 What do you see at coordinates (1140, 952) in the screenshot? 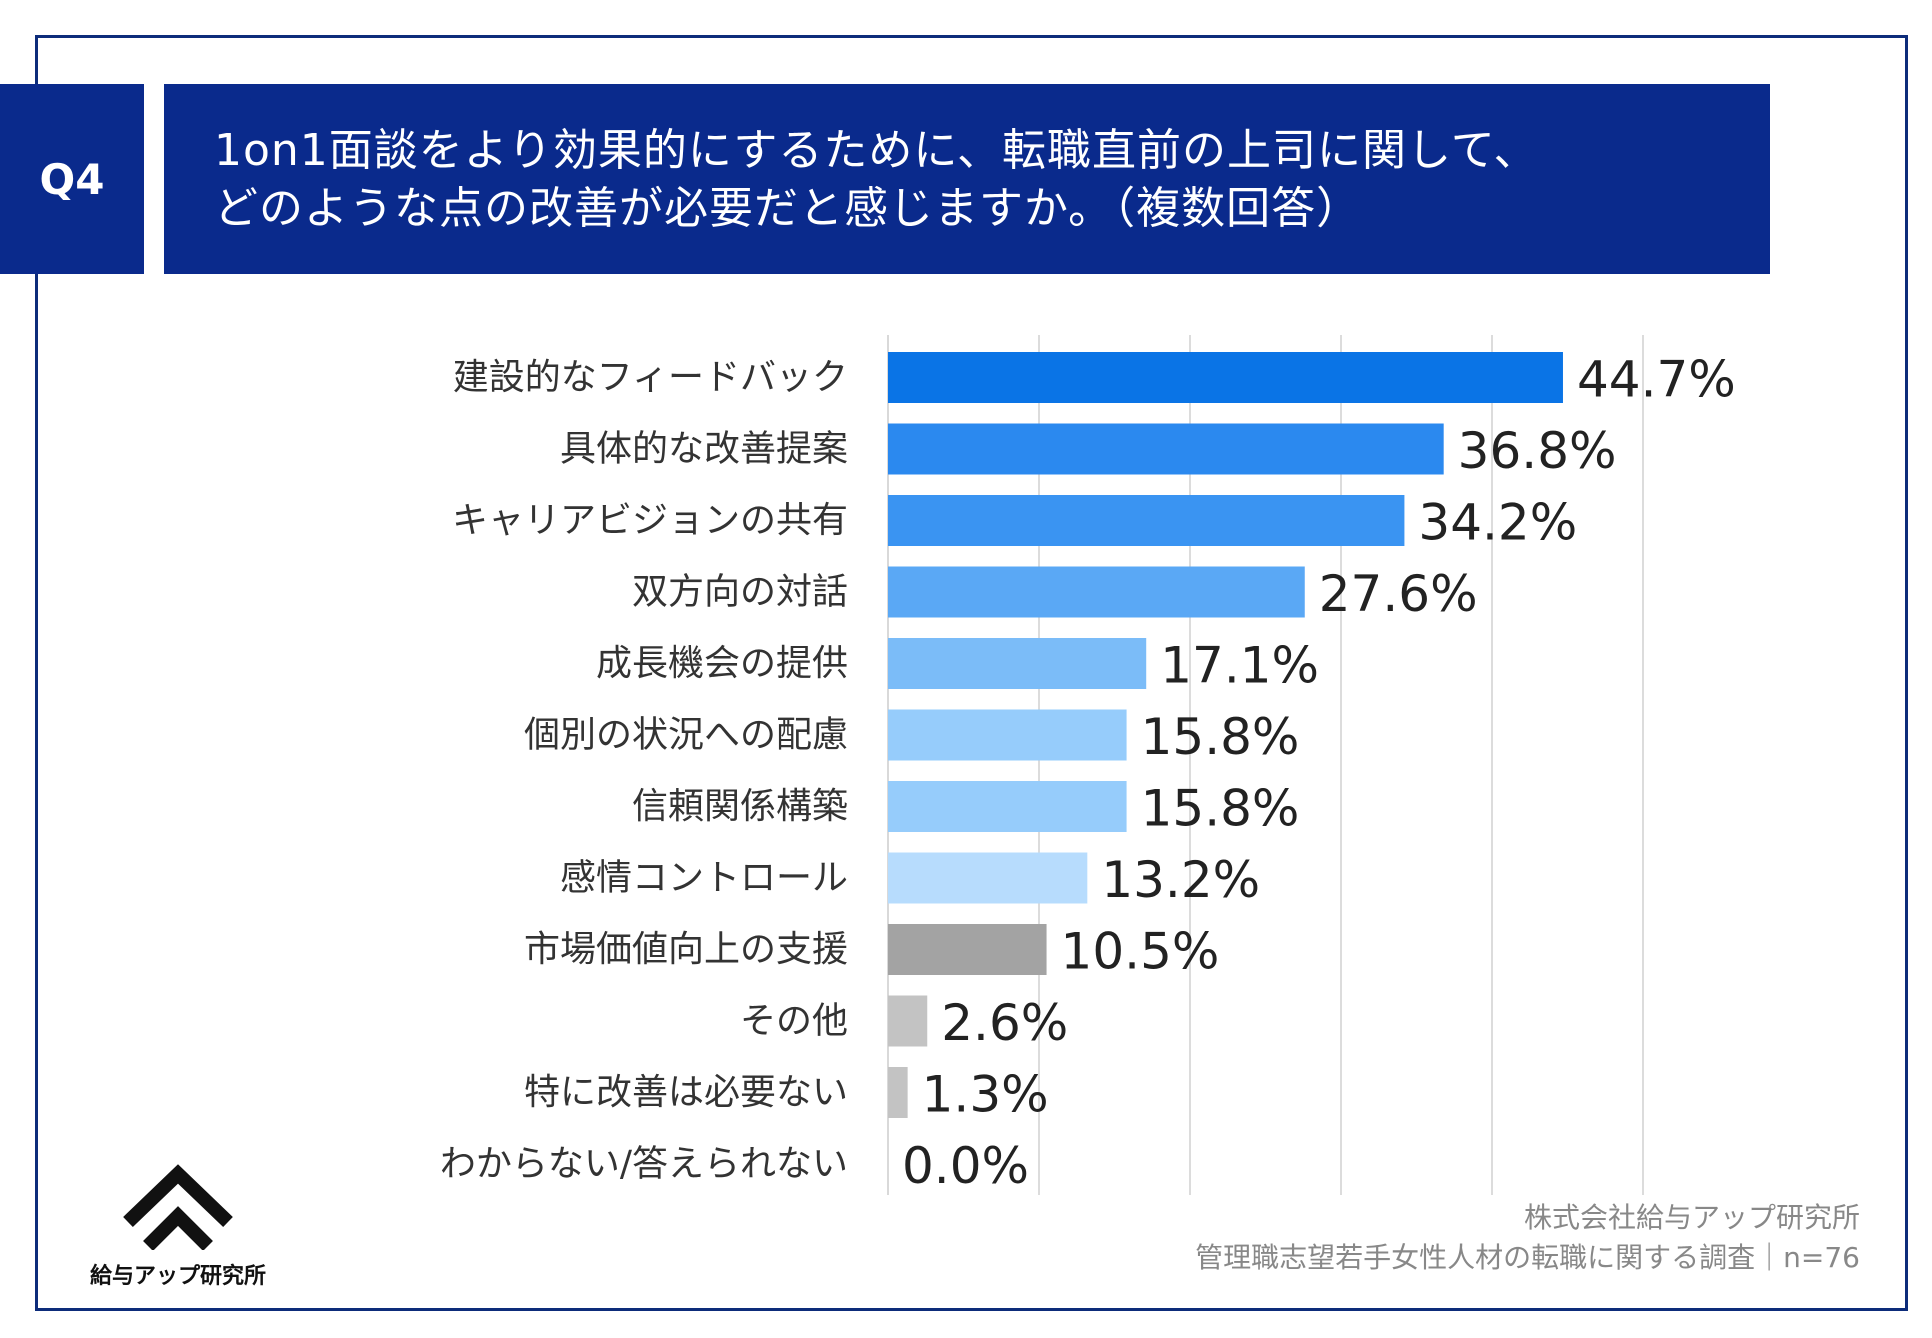
I see `value-label: 10.5%` at bounding box center [1140, 952].